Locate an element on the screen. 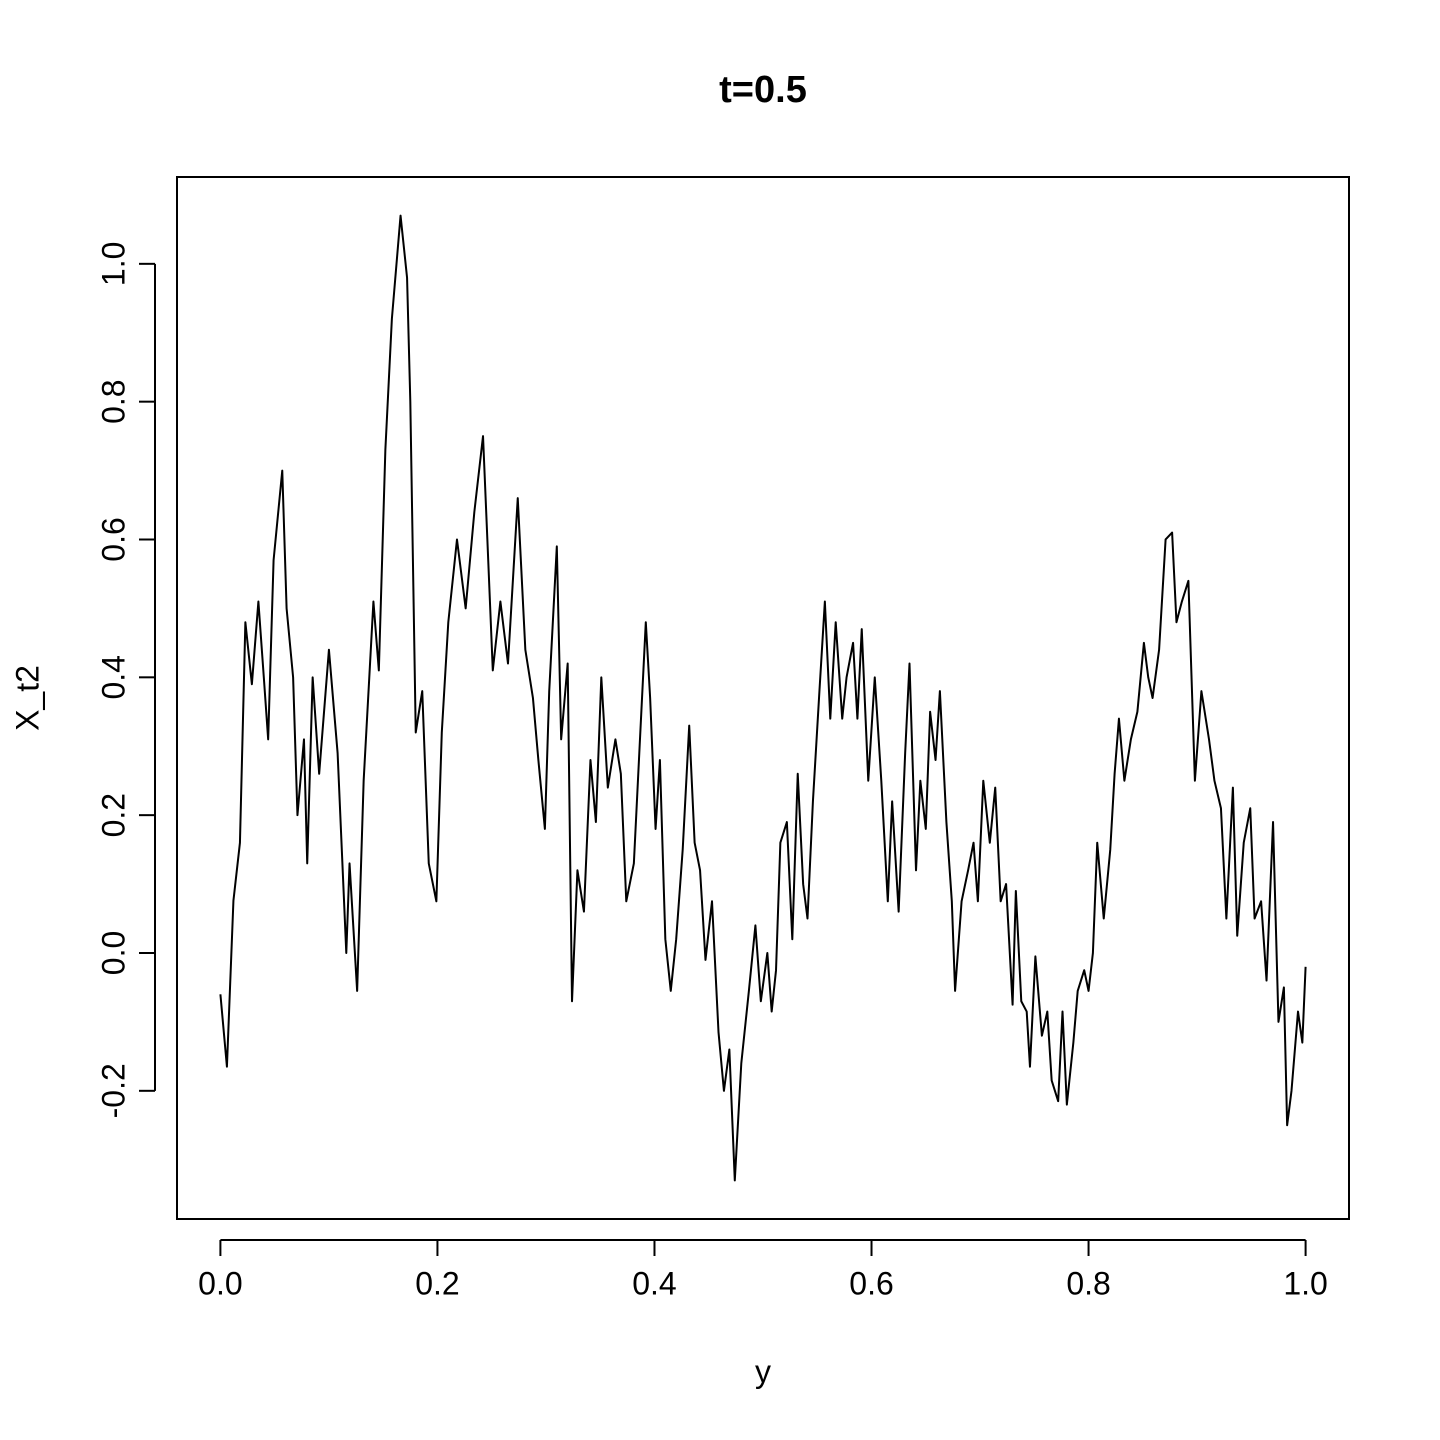  y-tick-label: 1.0 is located at coordinates (113, 264).